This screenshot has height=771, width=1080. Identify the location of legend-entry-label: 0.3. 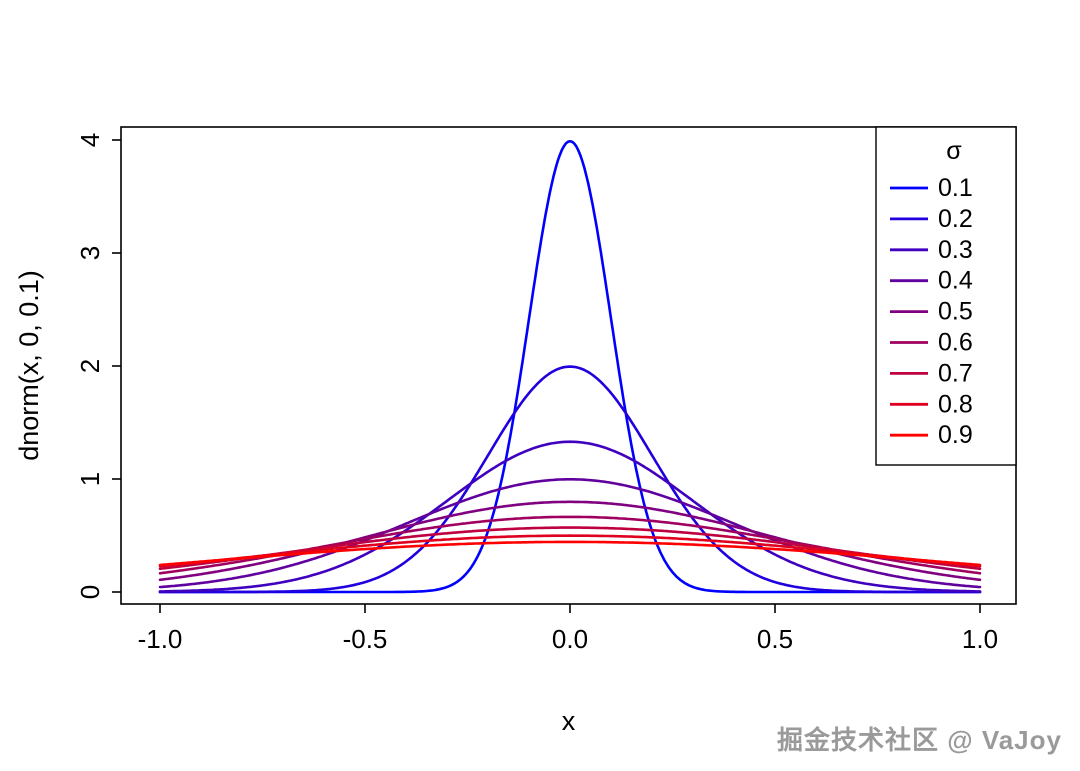
(955, 250).